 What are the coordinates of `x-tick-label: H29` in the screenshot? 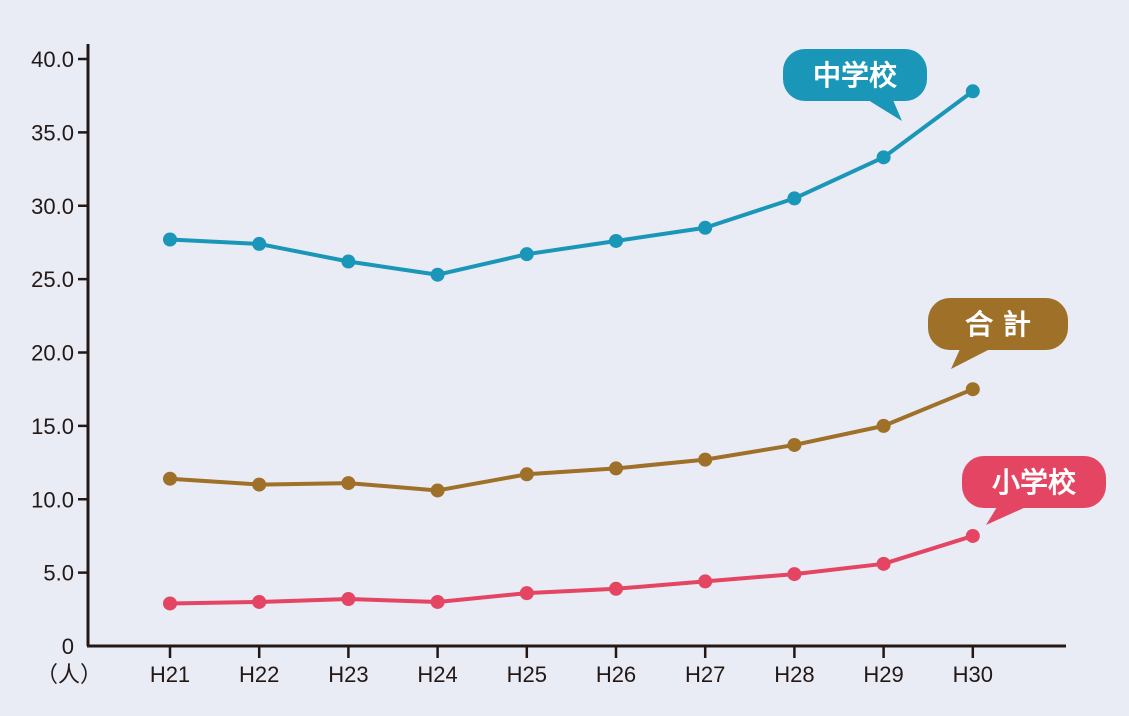 It's located at (883, 674).